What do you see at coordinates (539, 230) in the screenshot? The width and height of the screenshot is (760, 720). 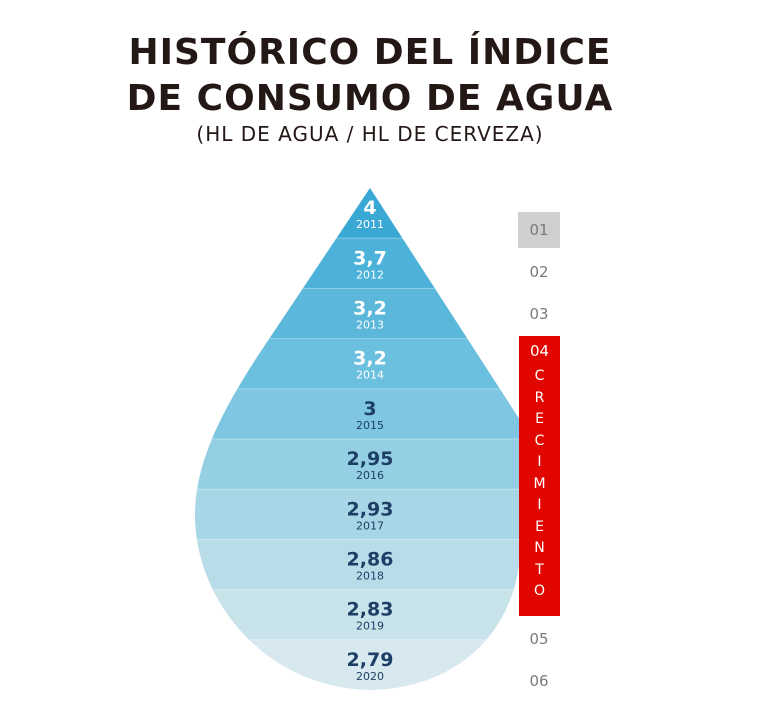 I see `nav-item-01: 01` at bounding box center [539, 230].